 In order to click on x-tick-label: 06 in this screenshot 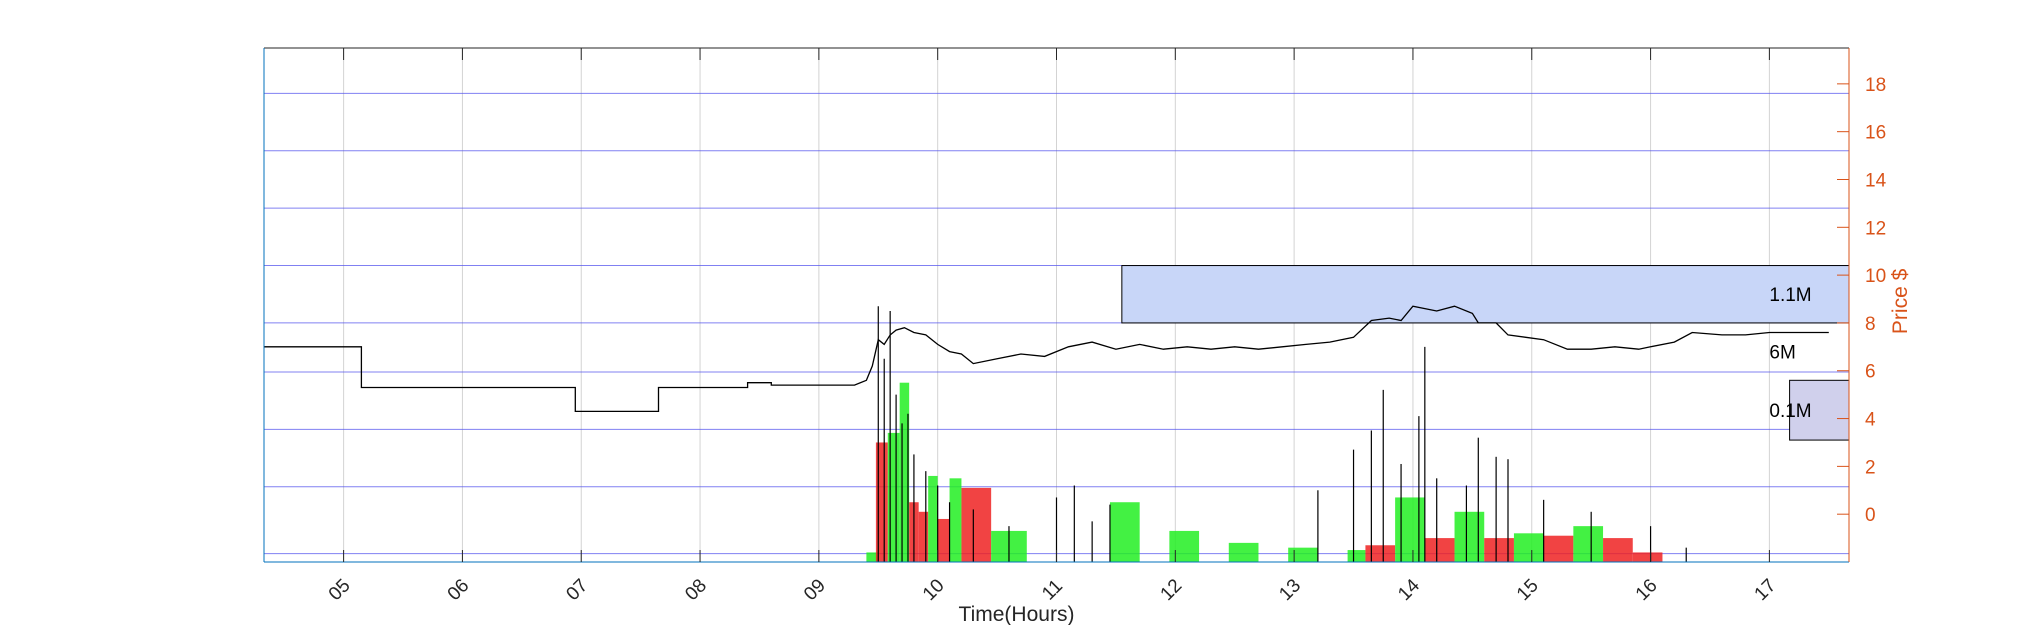, I will do `click(459, 590)`.